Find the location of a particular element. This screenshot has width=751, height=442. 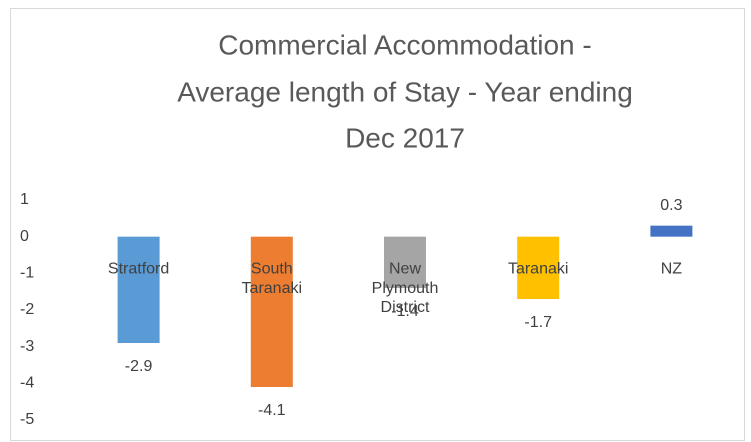

x-tick-label: South Taranaki is located at coordinates (272, 279).